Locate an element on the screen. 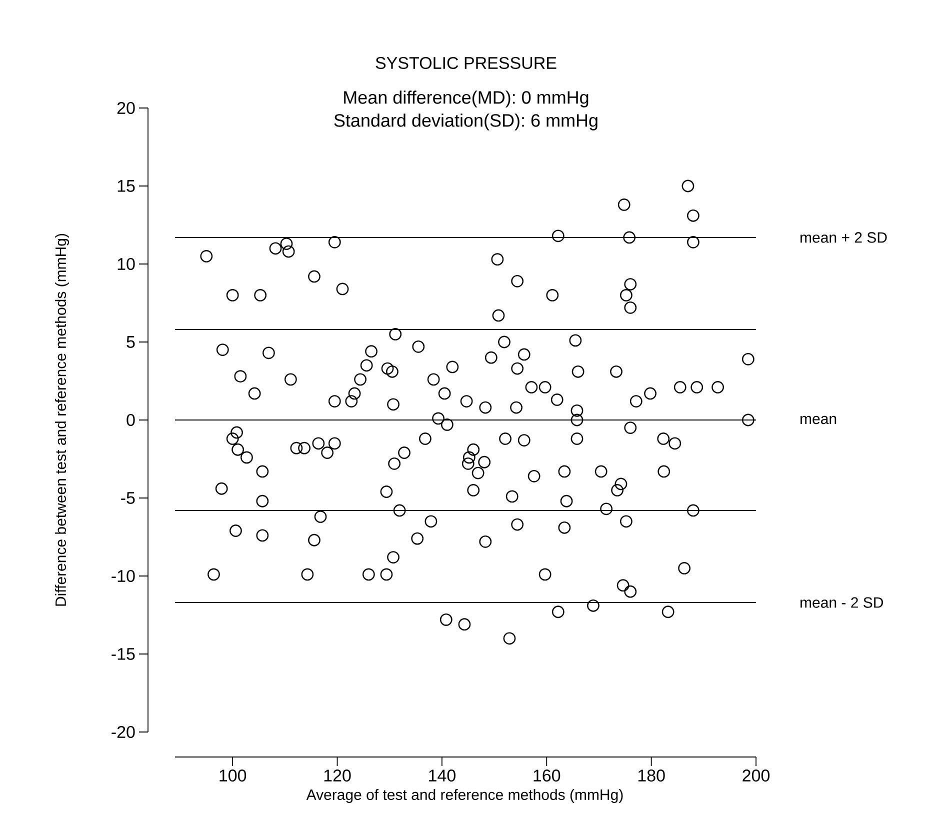  chart-title: SYSTOLIC PRESSURE is located at coordinates (466, 63).